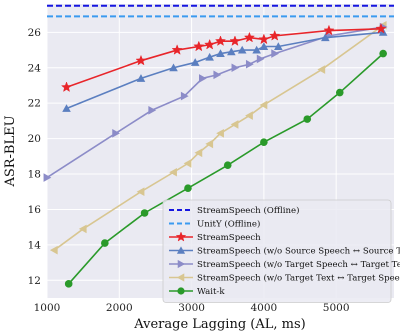 The image size is (400, 333). What do you see at coordinates (219, 324) in the screenshot?
I see `x-axis-label: Average Lagging (AL, ms)` at bounding box center [219, 324].